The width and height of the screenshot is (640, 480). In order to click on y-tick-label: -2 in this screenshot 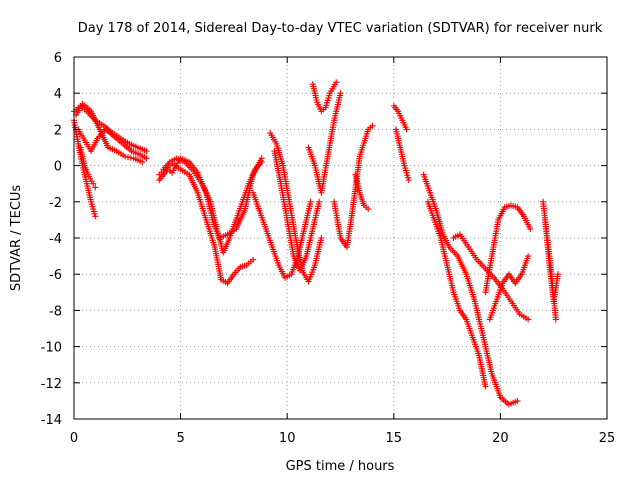, I will do `click(55, 203)`.